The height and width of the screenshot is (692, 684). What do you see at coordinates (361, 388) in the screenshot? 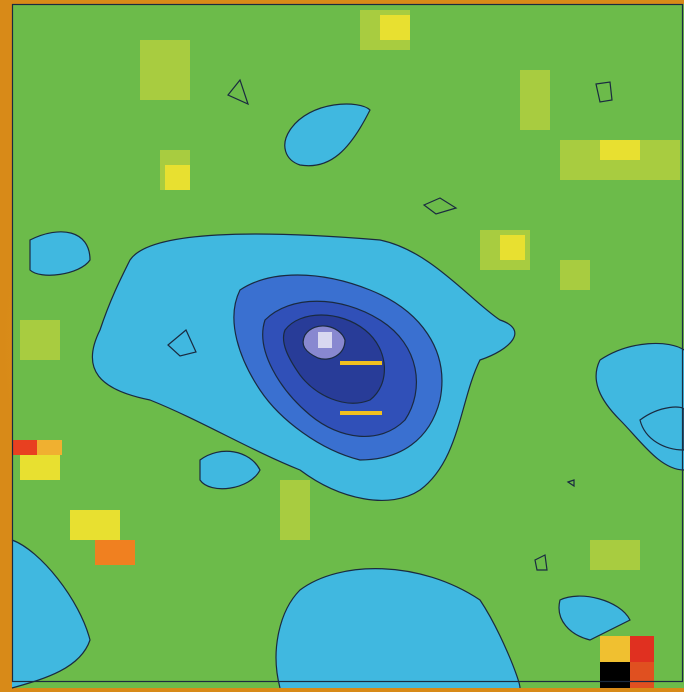
I see `markers` at bounding box center [361, 388].